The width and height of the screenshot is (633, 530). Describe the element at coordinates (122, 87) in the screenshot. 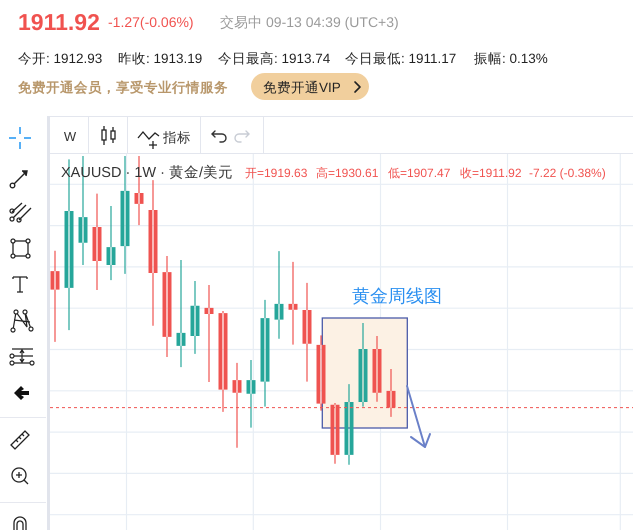

I see `text: 免费开通会员，享受专业行情服务` at that location.